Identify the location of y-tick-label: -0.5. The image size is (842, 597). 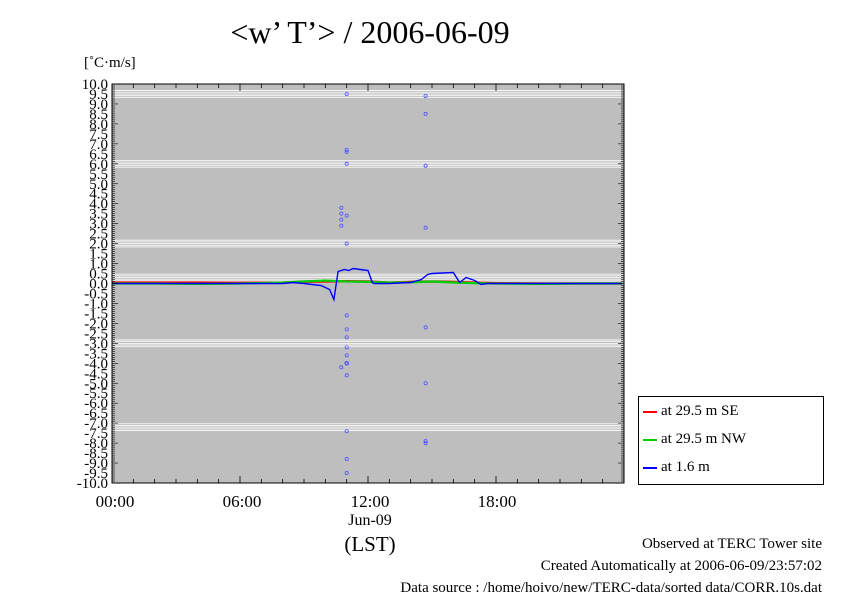
(96, 294).